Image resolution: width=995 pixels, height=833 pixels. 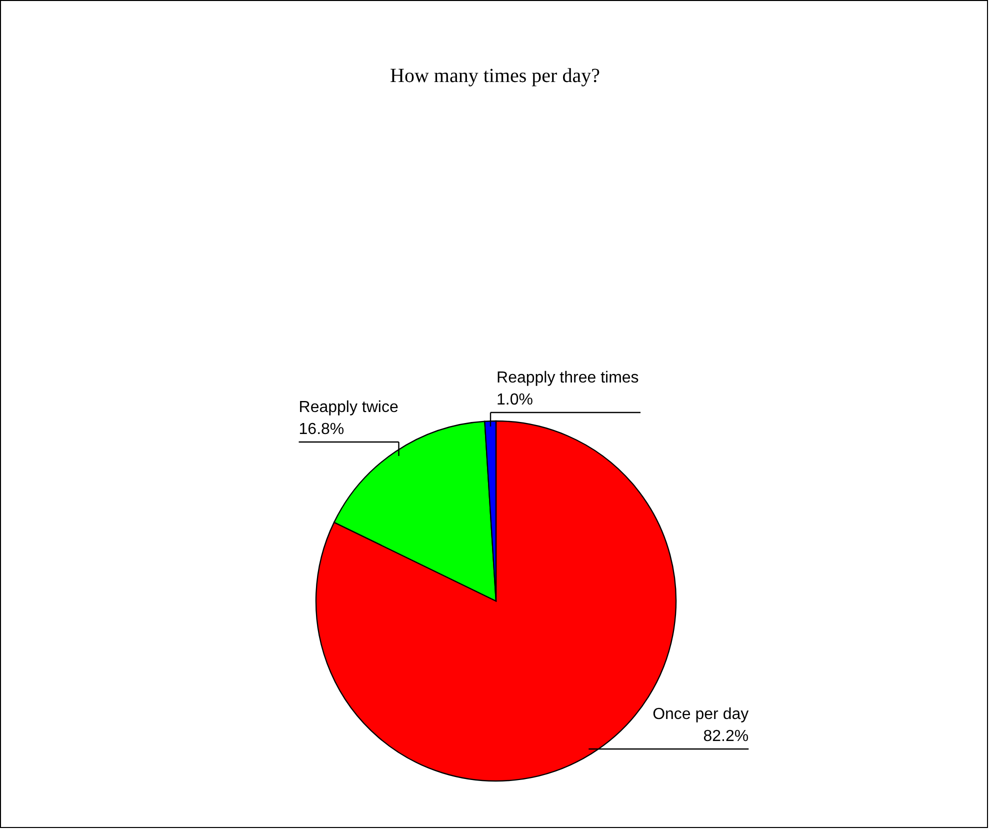 I want to click on slice-label: Reapply twice, so click(x=348, y=407).